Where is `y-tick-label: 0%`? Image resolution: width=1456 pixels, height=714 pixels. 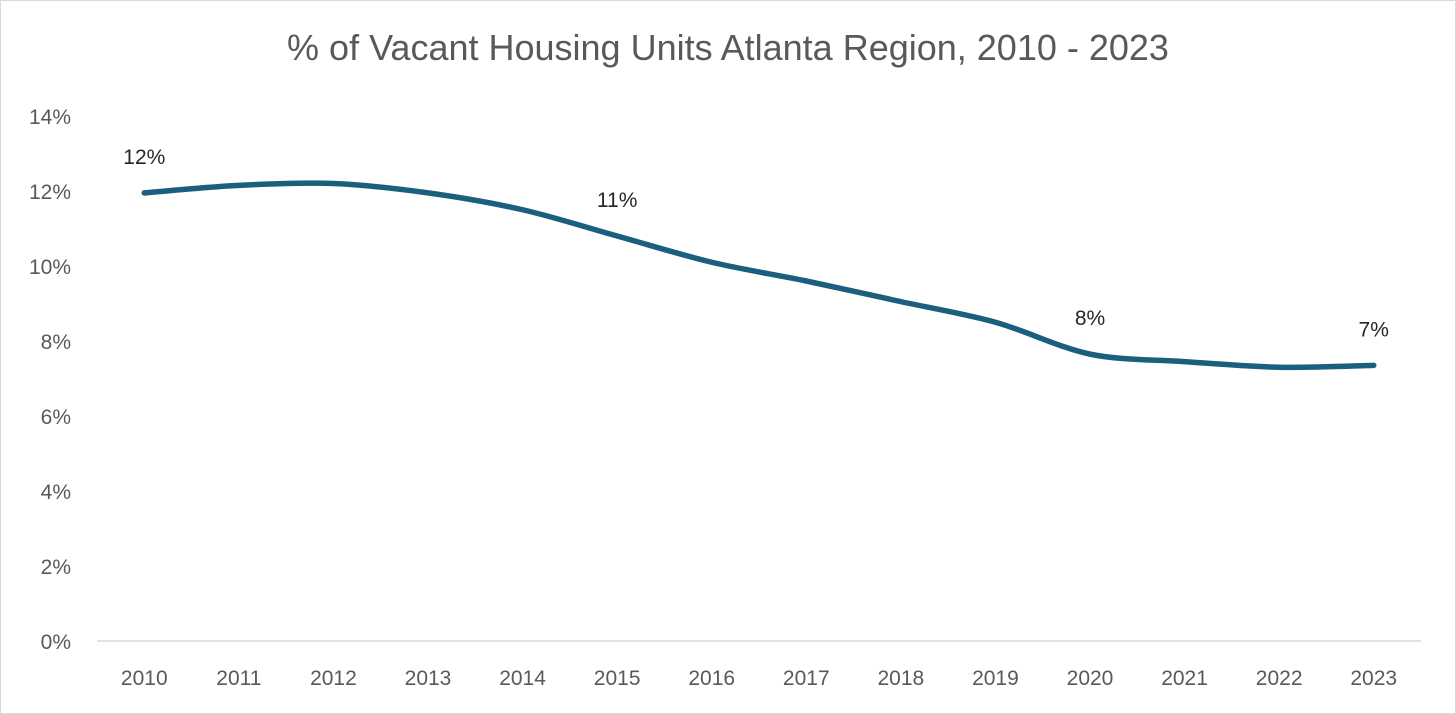
y-tick-label: 0% is located at coordinates (56, 642).